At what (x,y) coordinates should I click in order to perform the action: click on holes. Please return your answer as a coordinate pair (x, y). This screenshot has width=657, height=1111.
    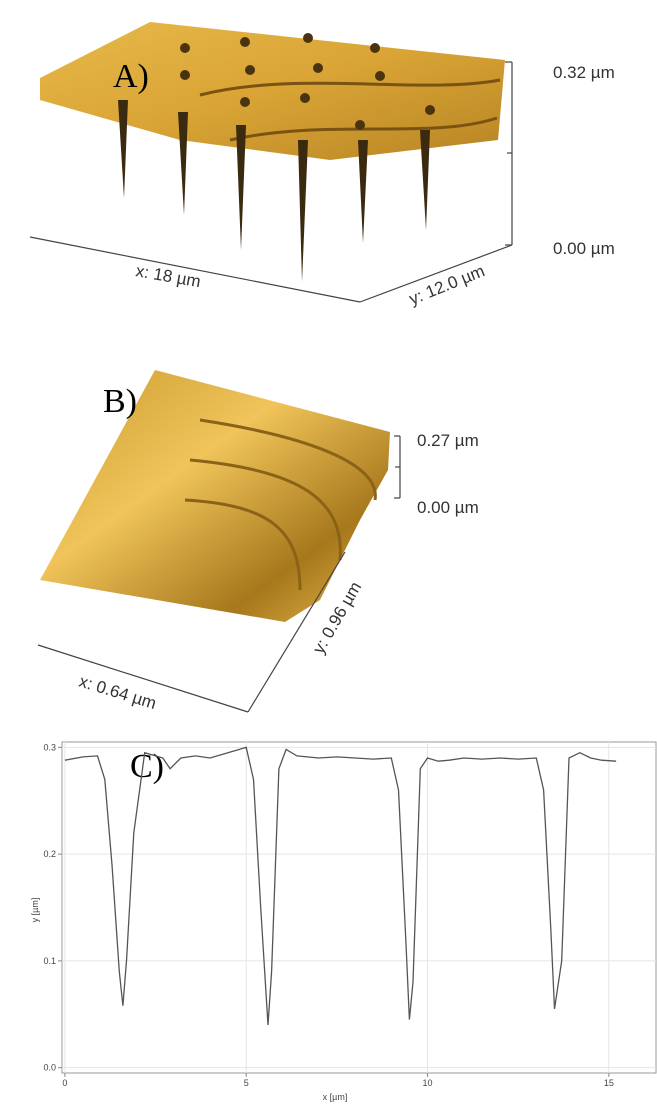
    Looking at the image, I should click on (307, 81).